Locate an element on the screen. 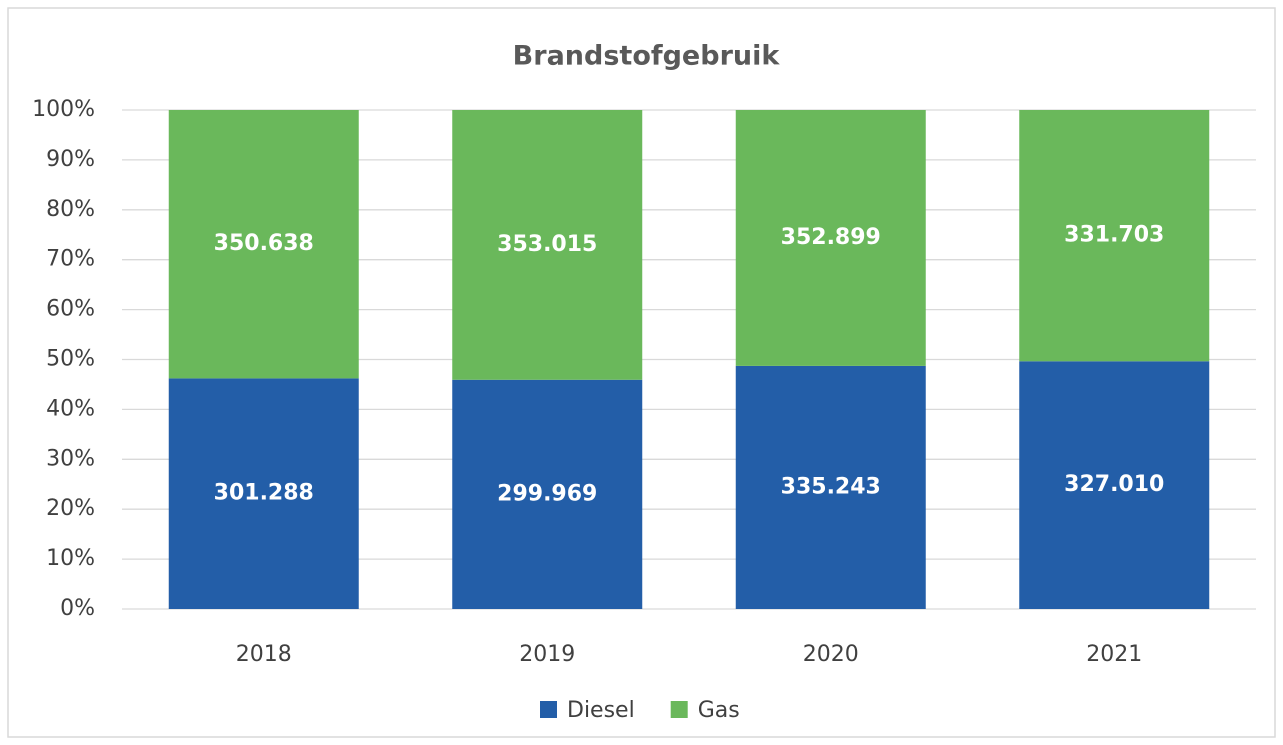  data-label: 331.703 is located at coordinates (1114, 235).